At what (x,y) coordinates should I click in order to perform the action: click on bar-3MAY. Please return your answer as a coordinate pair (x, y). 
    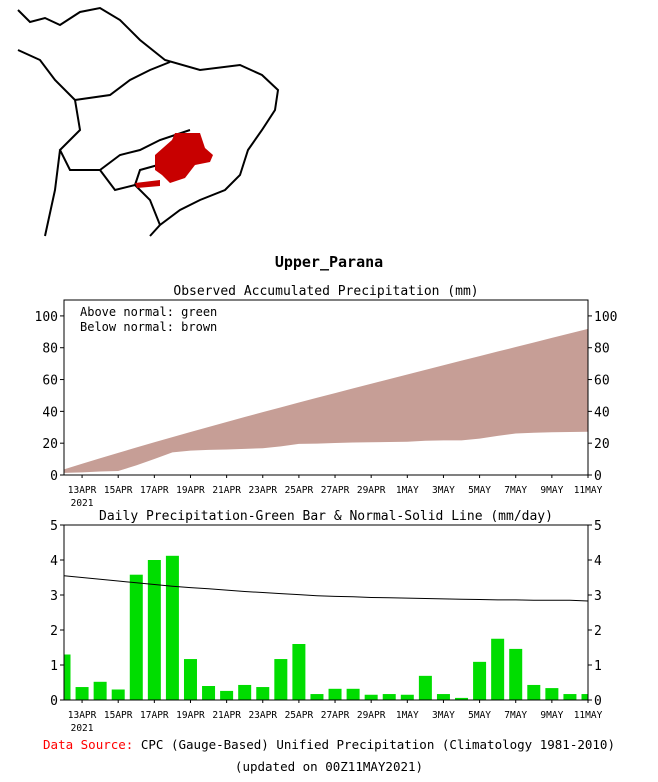
    Looking at the image, I should click on (443, 697).